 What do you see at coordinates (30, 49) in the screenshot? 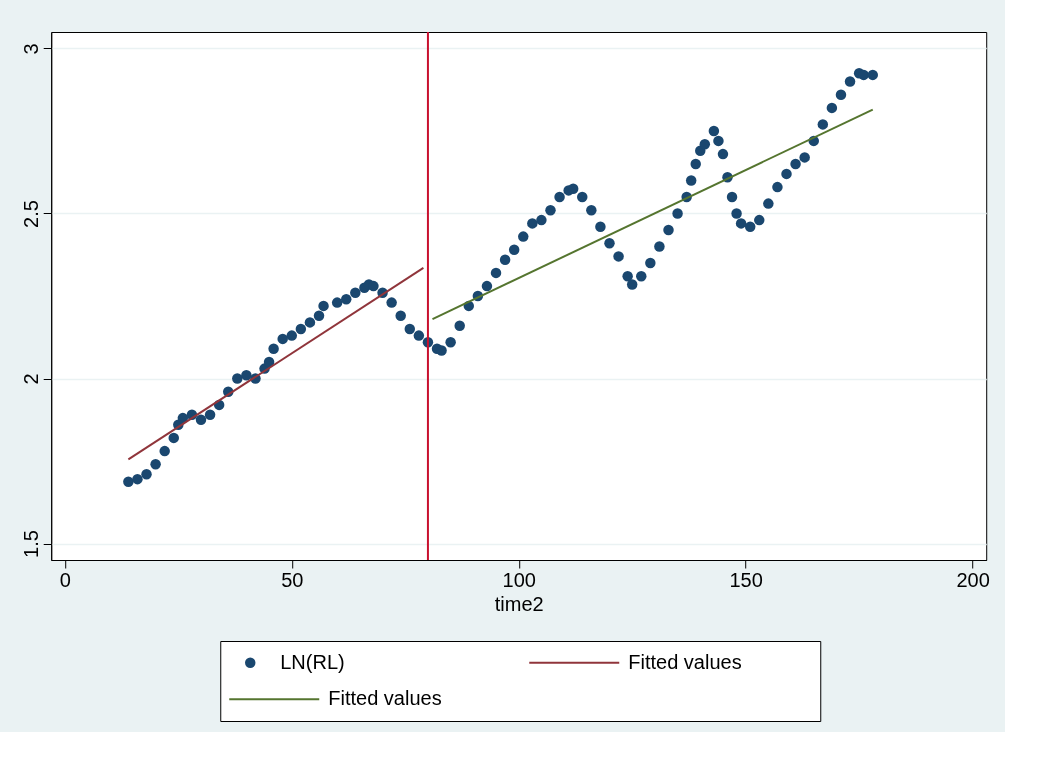
I see `y-tick-label: 3` at bounding box center [30, 49].